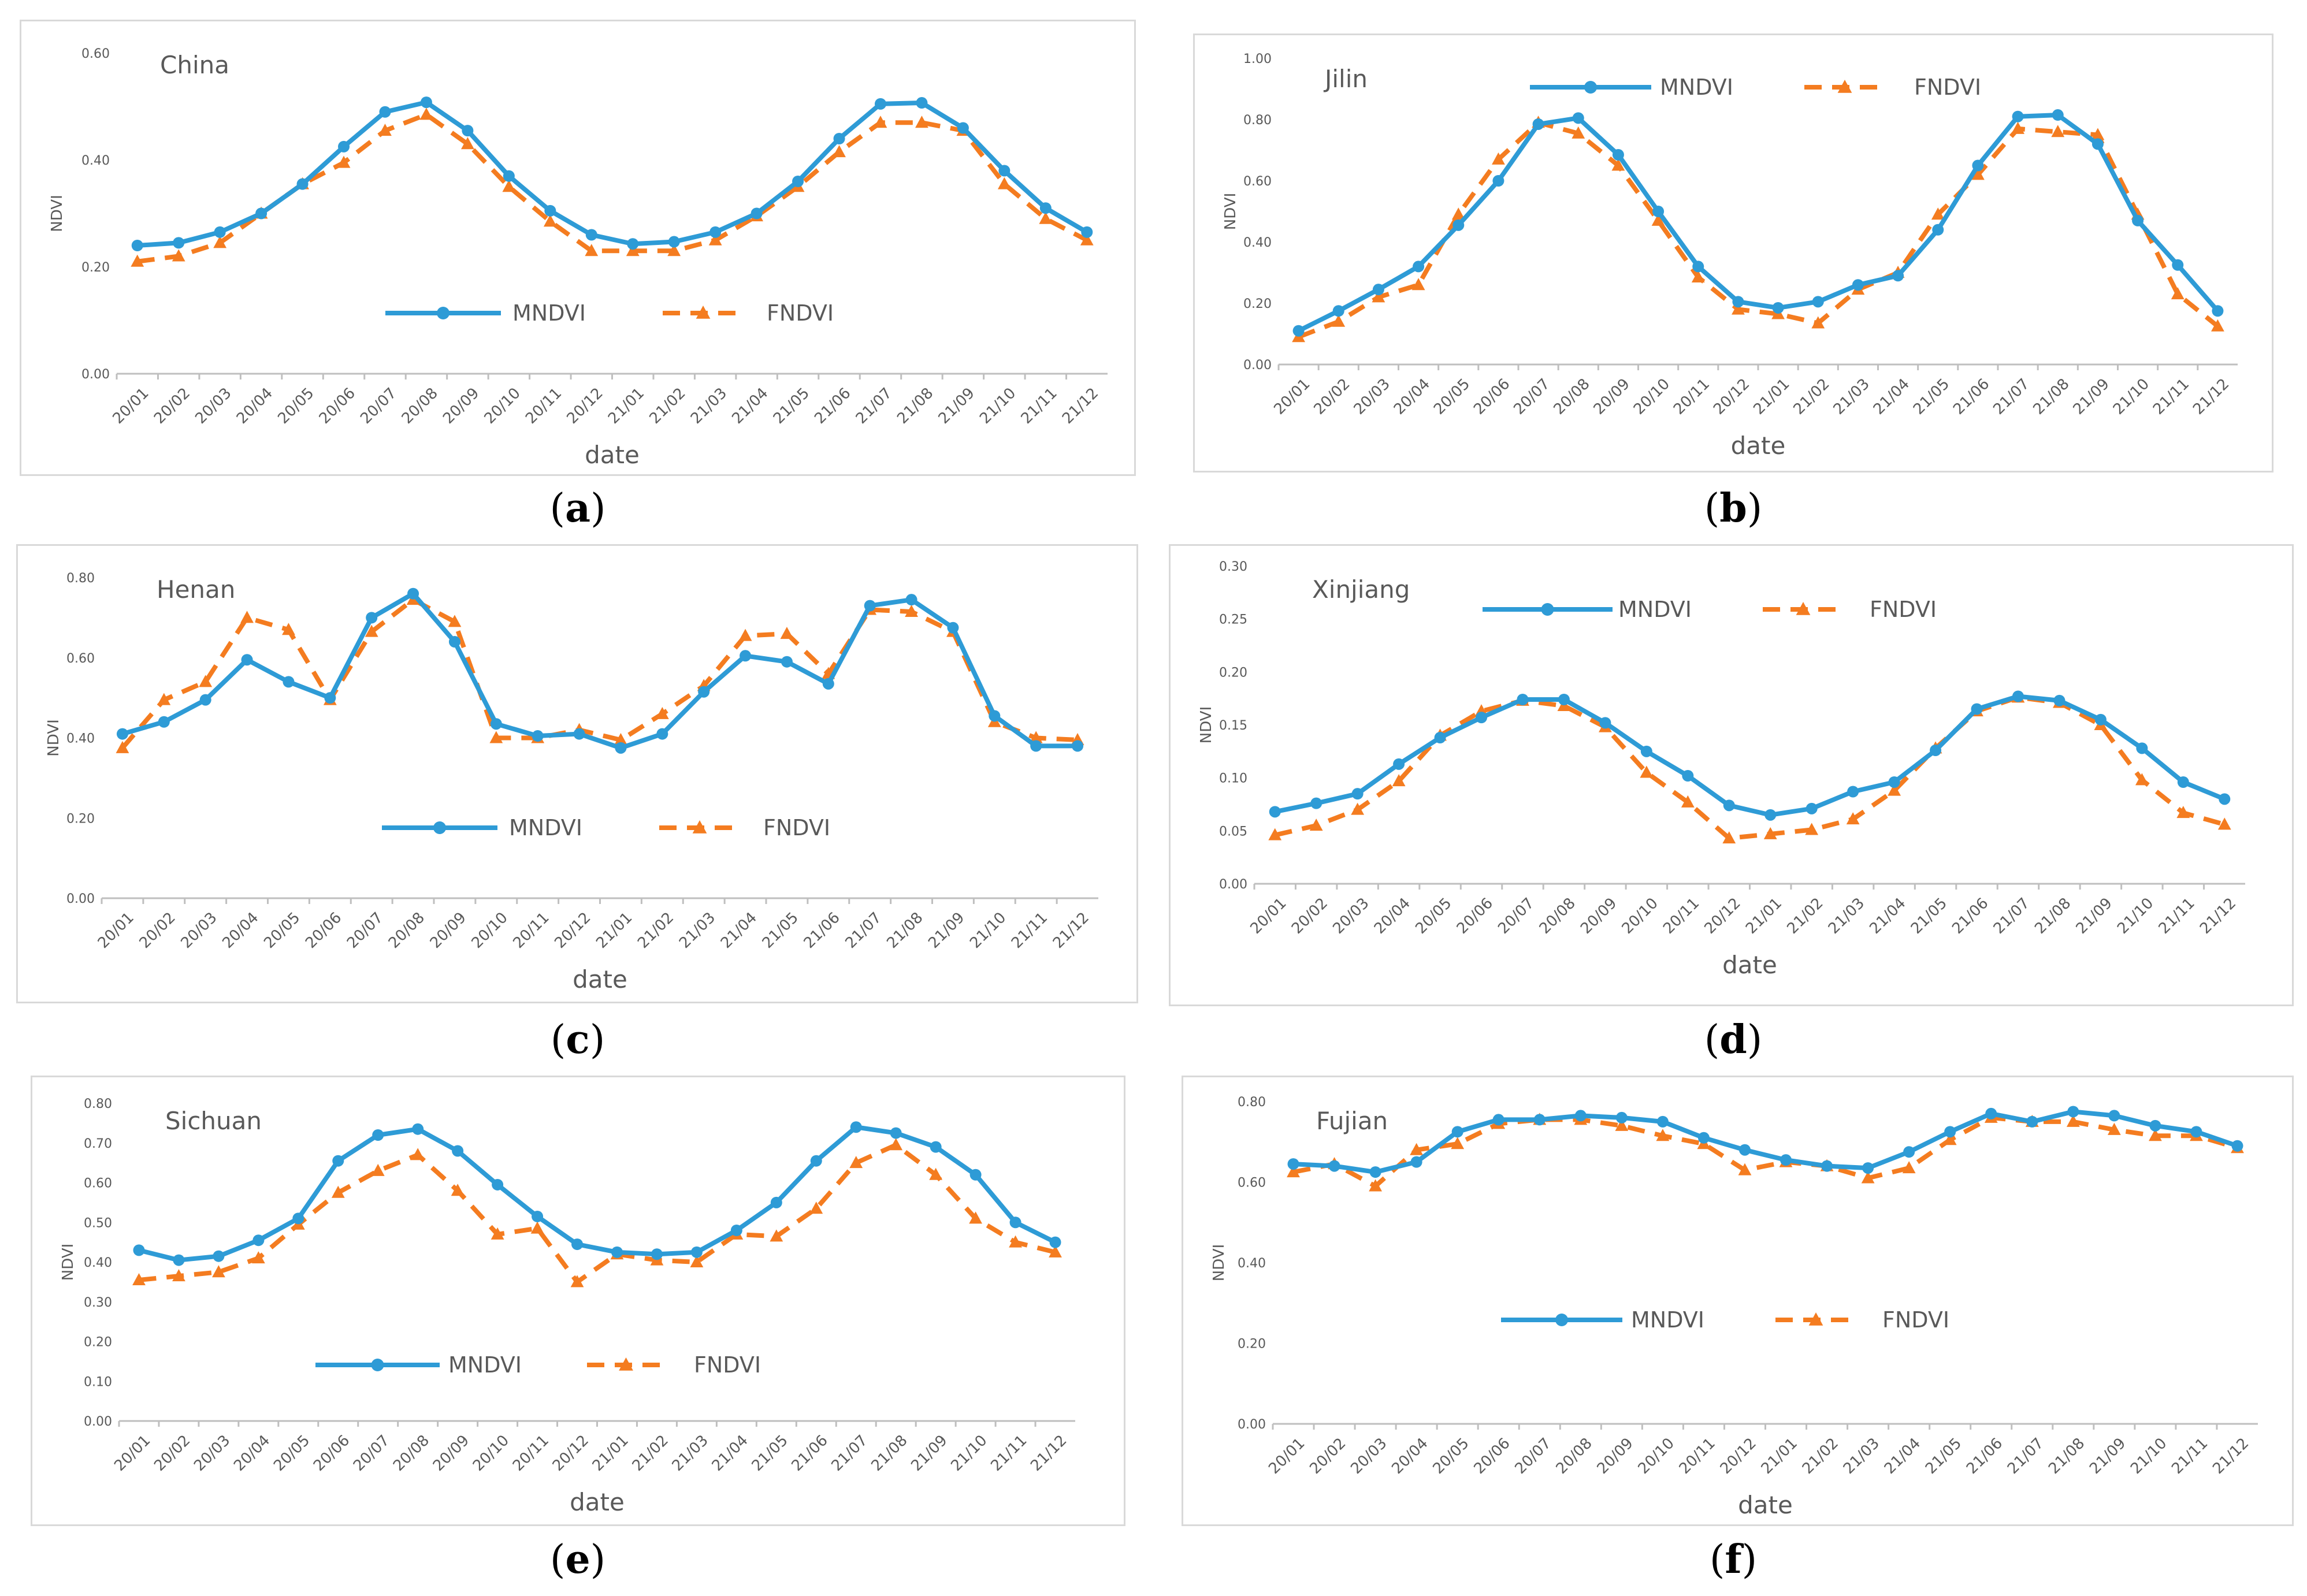 Image resolution: width=2307 pixels, height=1596 pixels. What do you see at coordinates (1287, 1456) in the screenshot?
I see `x-tick-label: 20/01` at bounding box center [1287, 1456].